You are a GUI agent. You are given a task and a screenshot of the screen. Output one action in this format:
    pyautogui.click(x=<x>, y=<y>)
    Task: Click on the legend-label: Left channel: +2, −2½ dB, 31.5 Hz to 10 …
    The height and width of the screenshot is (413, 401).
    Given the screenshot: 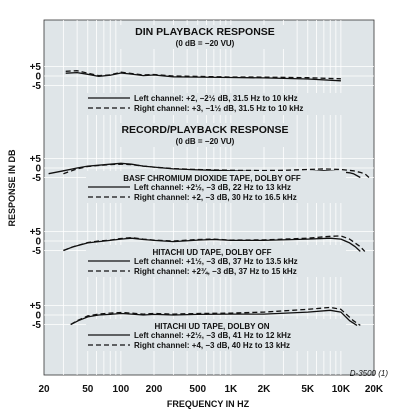 What is the action you would take?
    pyautogui.click(x=216, y=98)
    